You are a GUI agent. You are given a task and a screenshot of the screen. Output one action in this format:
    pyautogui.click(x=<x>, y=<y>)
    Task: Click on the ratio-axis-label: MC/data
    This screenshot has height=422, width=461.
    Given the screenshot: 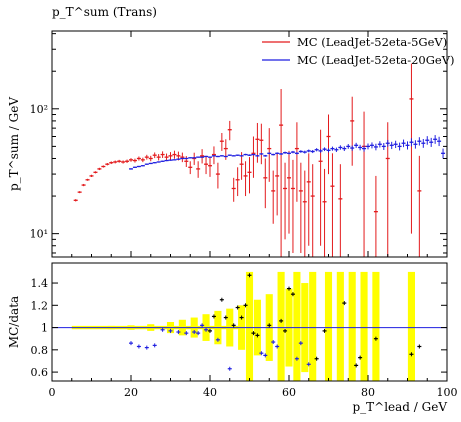 What is the action you would take?
    pyautogui.click(x=14, y=322)
    